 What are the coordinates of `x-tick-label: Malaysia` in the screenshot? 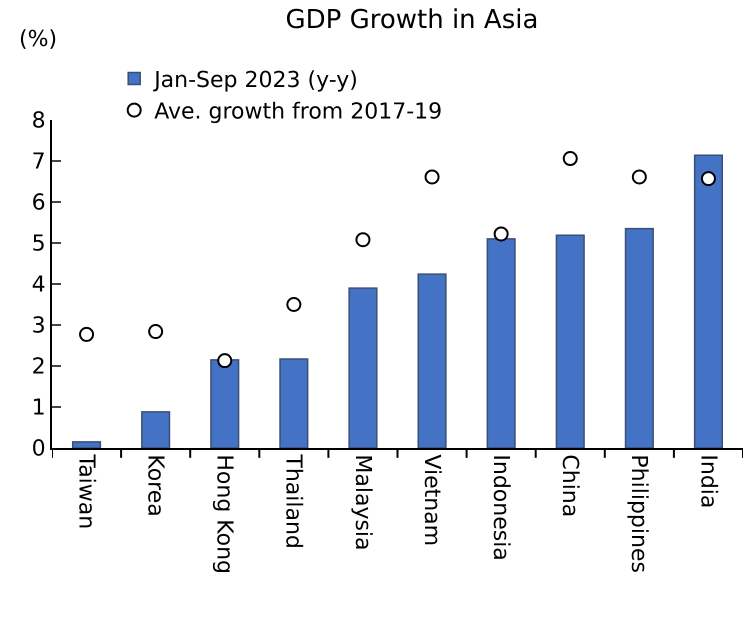 It's located at (362, 502).